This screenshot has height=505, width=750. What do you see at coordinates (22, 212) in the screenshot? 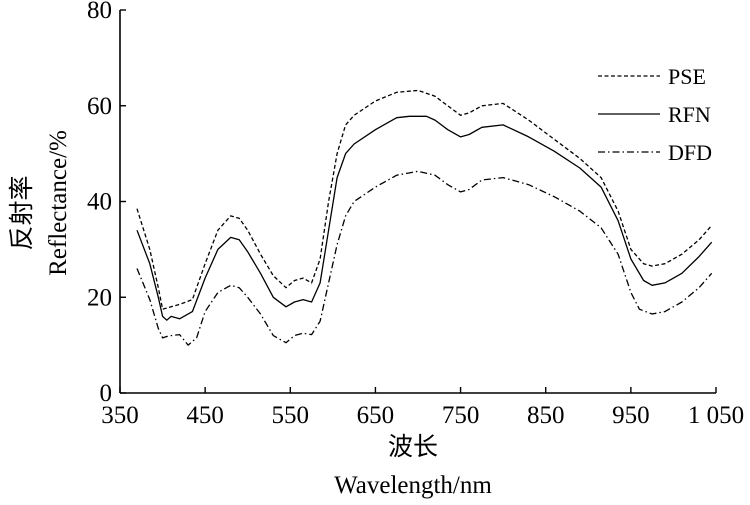
I see `y-axis-label-chinese: 反射率` at bounding box center [22, 212].